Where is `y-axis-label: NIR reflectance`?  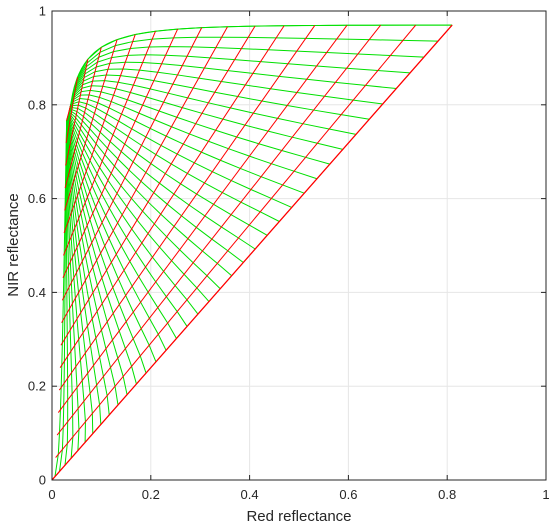
y-axis-label: NIR reflectance is located at coordinates (13, 244).